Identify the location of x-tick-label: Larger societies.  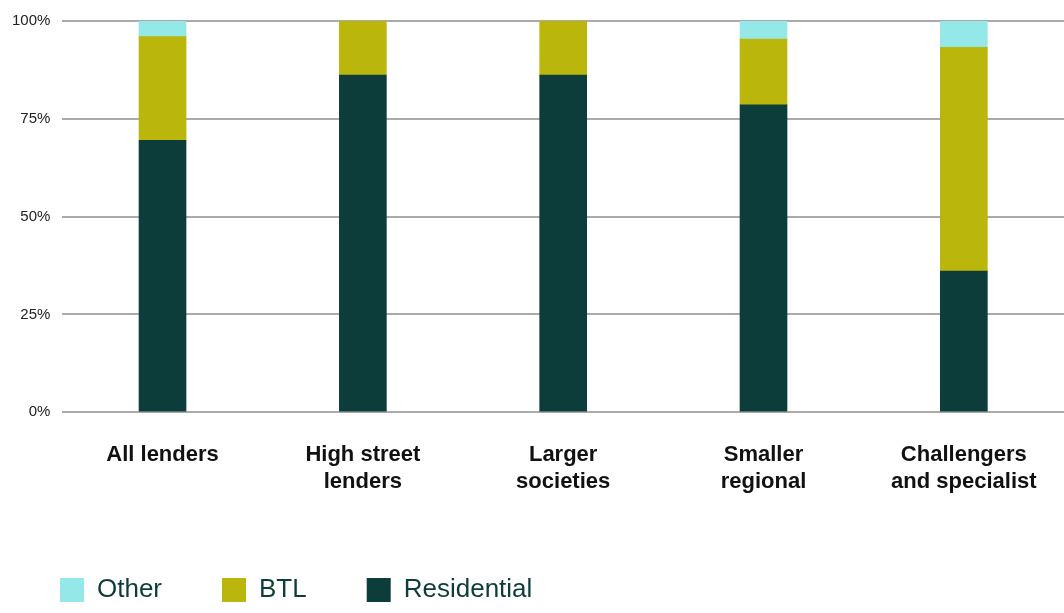
(563, 467).